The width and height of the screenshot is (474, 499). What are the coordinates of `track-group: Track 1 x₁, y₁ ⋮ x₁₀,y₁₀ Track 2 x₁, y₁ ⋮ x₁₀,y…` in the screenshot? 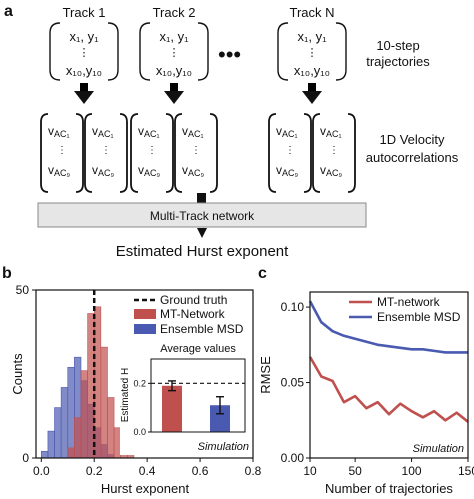 It's located at (198, 43).